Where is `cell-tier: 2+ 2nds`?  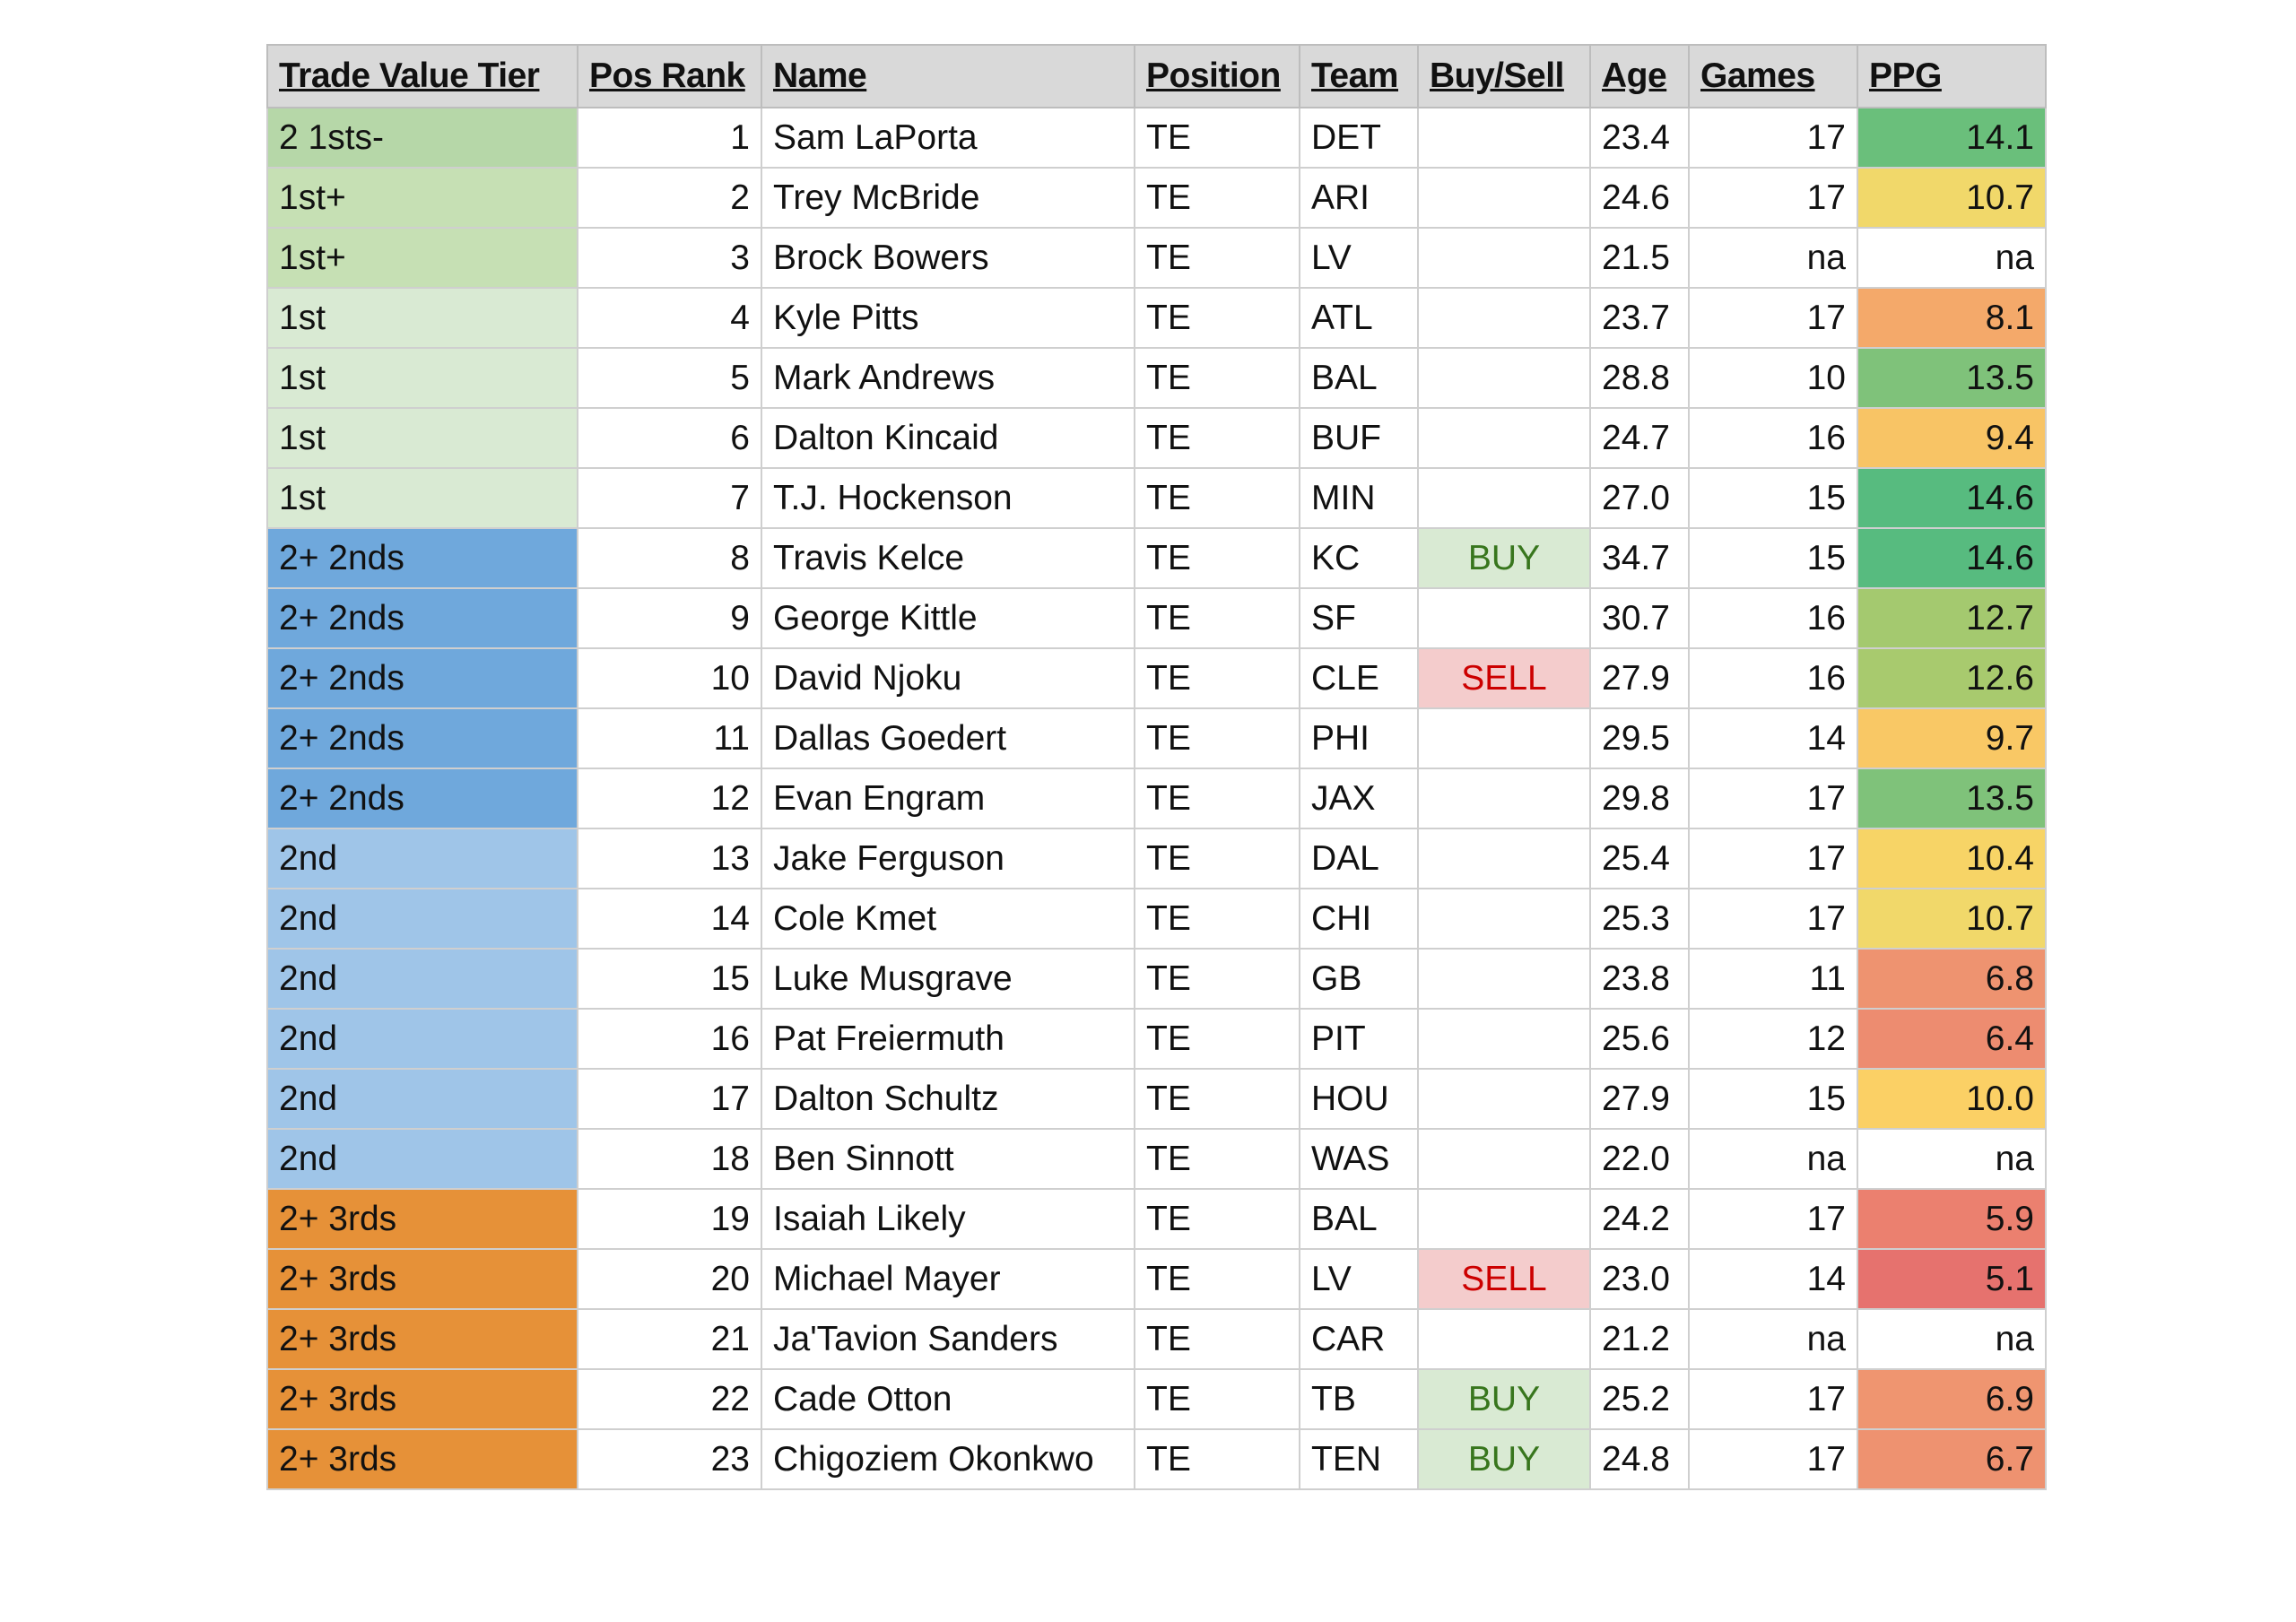 cell-tier: 2+ 2nds is located at coordinates (422, 678).